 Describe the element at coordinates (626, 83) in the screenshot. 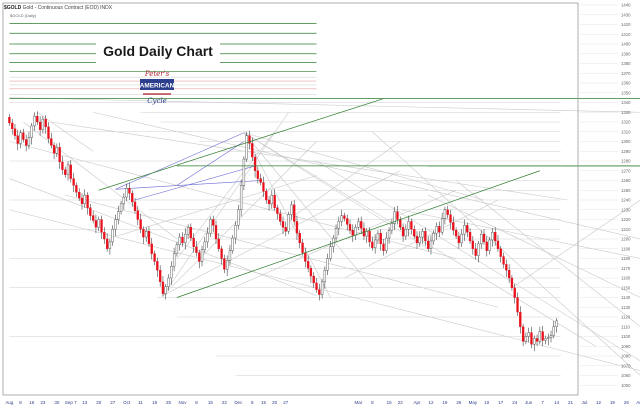

I see `price-tick-label: 1360` at that location.